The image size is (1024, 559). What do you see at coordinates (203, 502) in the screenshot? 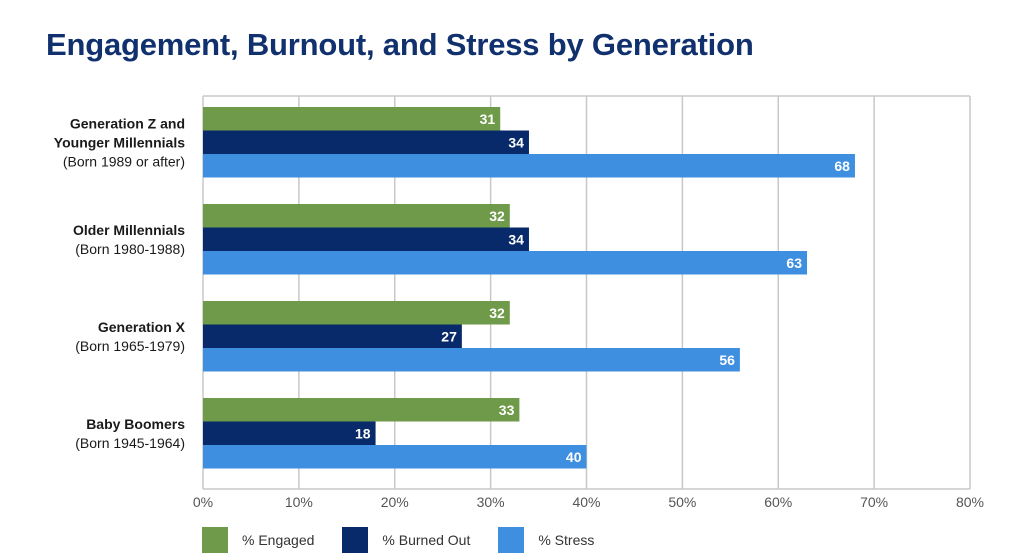
I see `x-tick-label: 0%` at bounding box center [203, 502].